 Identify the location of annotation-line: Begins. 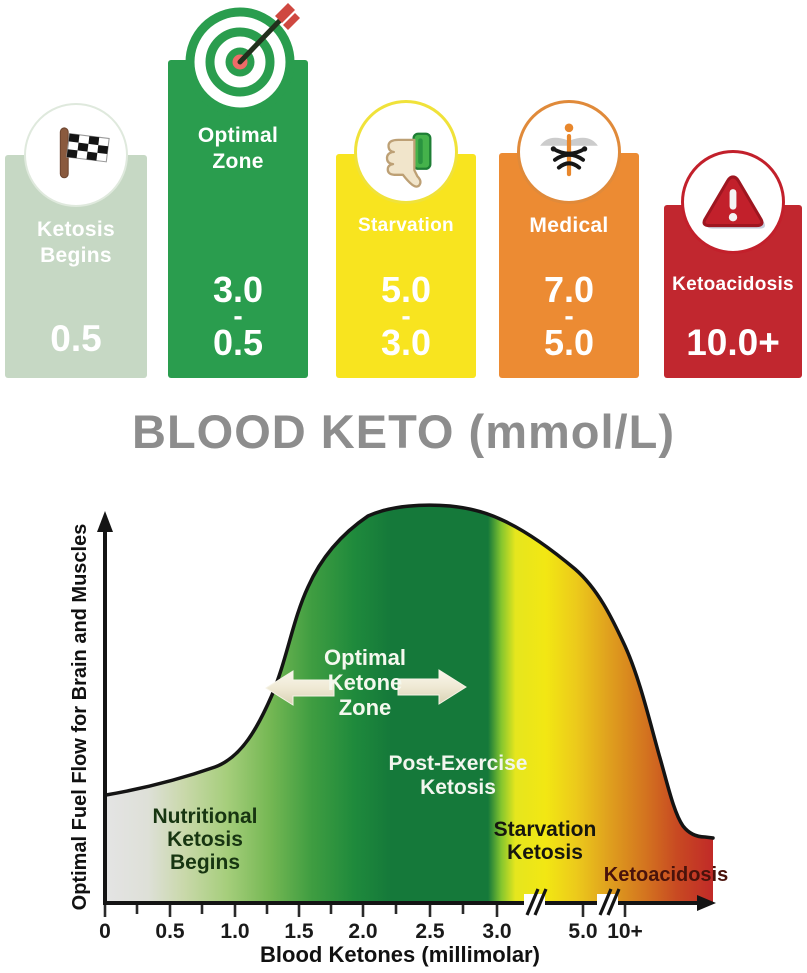
(205, 862).